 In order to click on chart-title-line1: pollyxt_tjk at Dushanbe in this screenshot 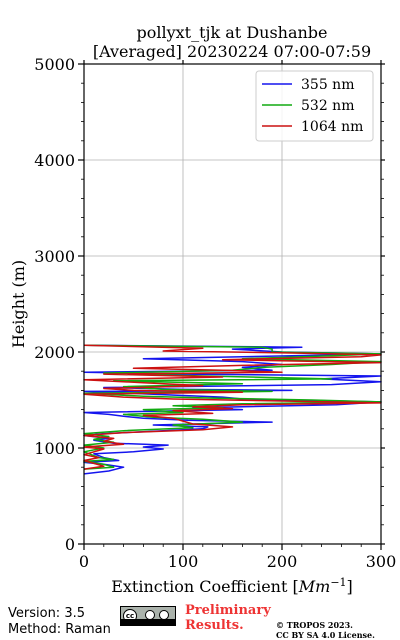, I will do `click(231, 32)`.